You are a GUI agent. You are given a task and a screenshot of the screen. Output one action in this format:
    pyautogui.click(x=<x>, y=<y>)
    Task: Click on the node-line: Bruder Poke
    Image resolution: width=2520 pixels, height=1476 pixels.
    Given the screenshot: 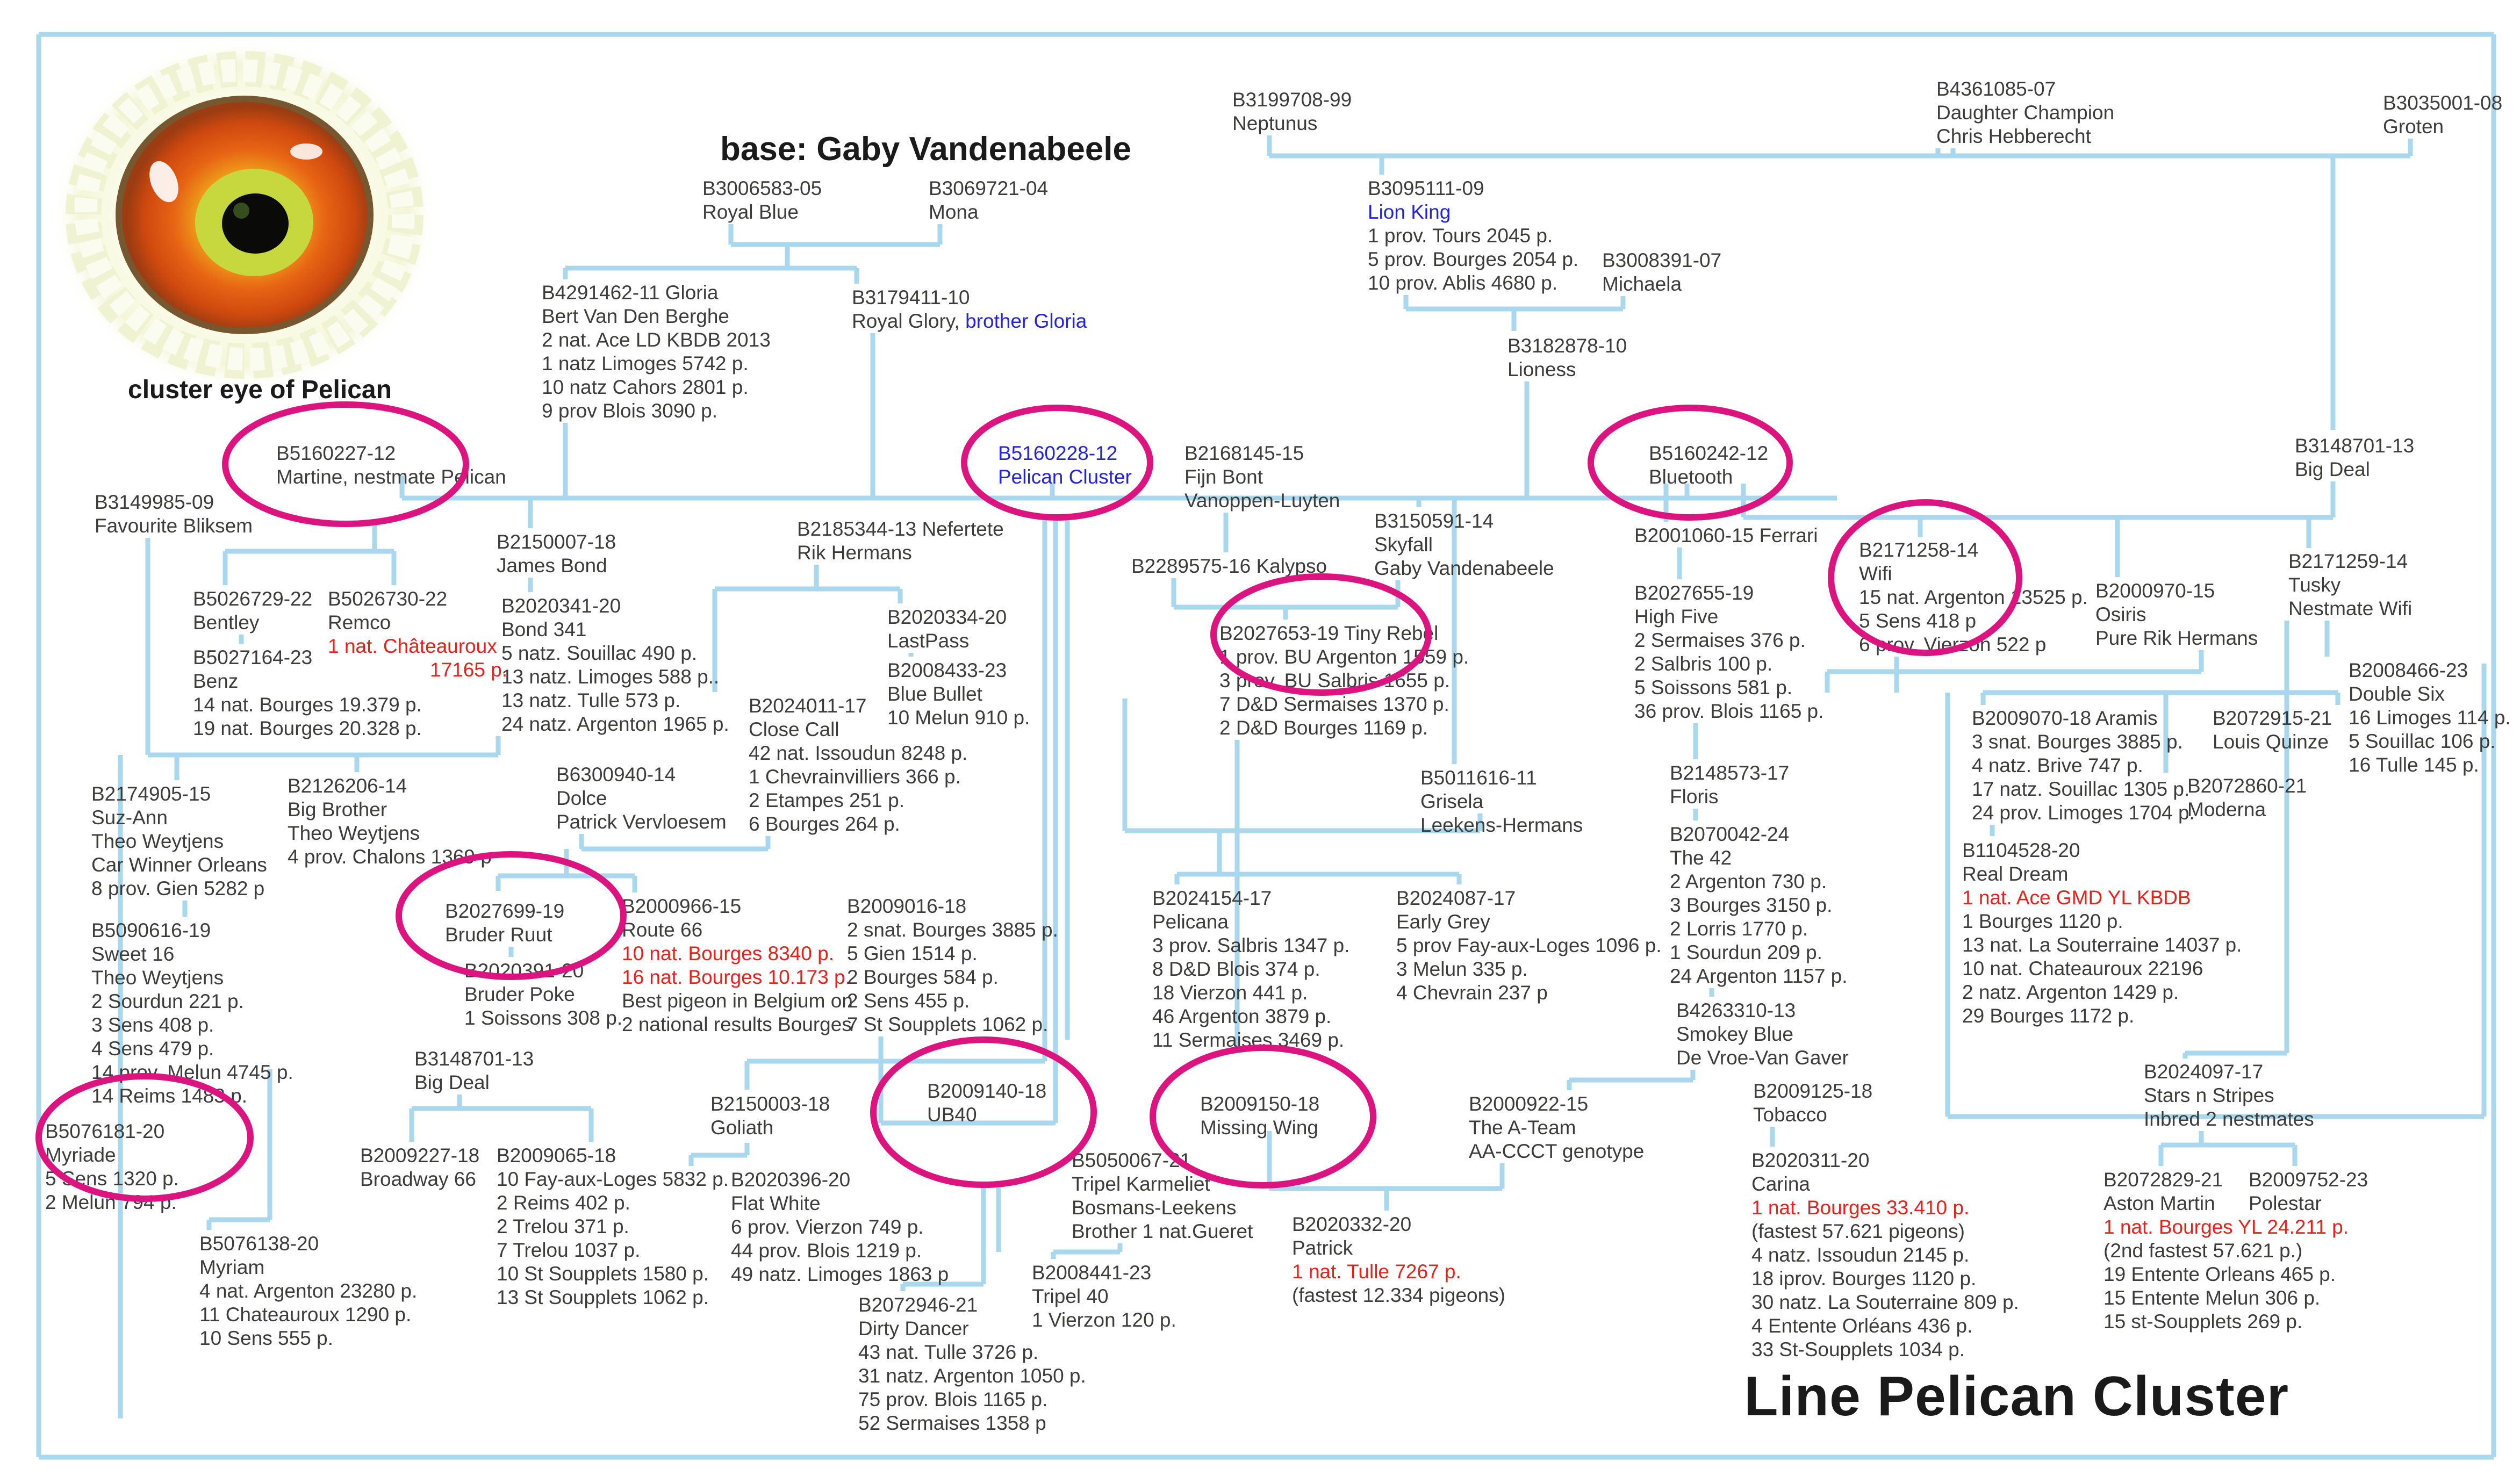 What is the action you would take?
    pyautogui.click(x=519, y=994)
    